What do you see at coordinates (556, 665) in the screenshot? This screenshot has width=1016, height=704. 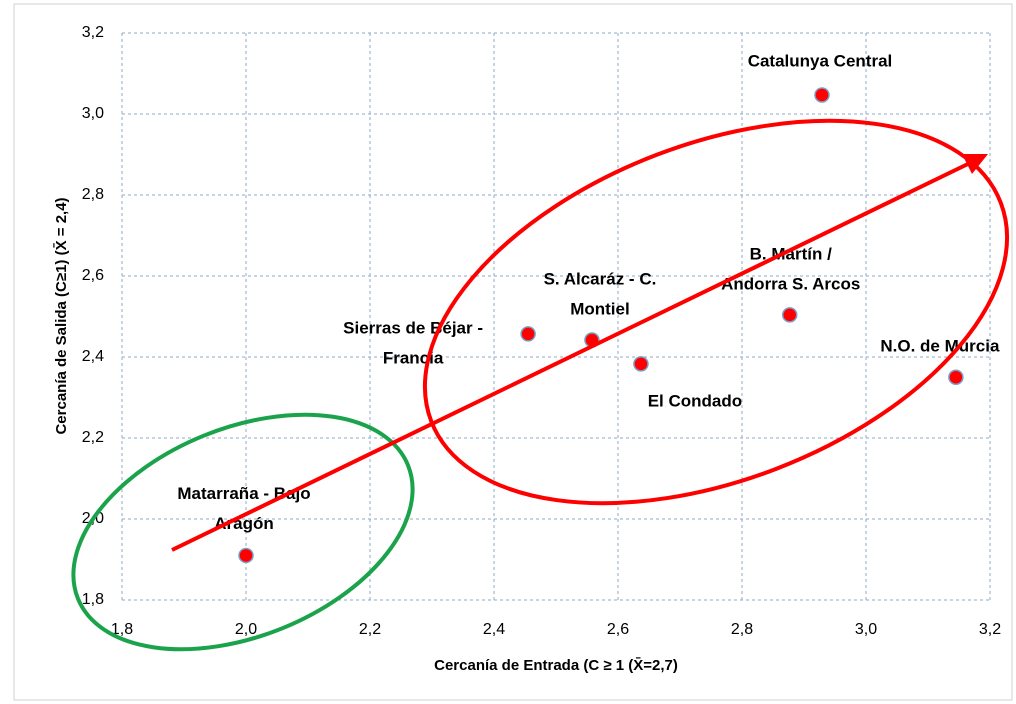 I see `x-axis-title: Cercanía de Entrada (C ≥ 1 (X̄=2,7)` at bounding box center [556, 665].